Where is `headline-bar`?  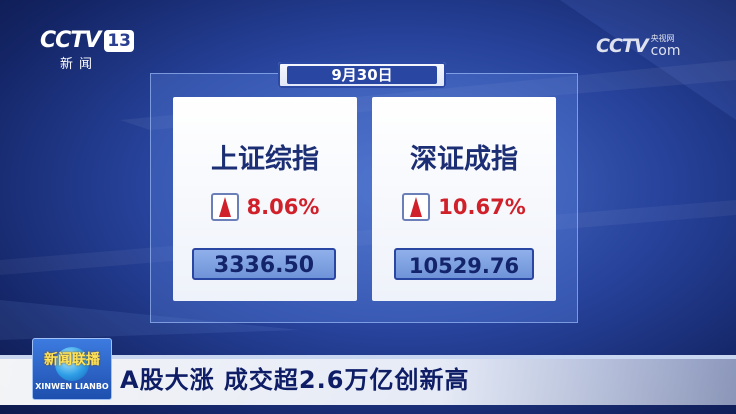
headline-bar is located at coordinates (368, 380).